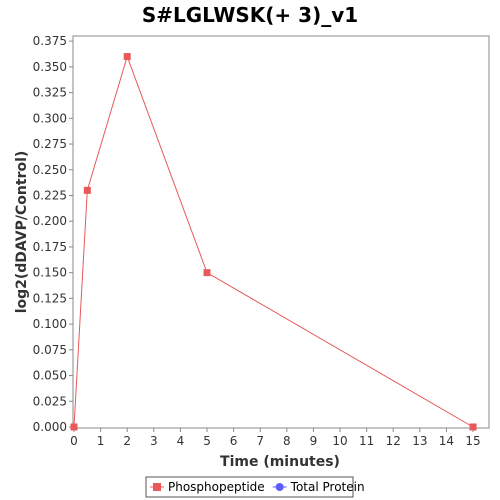  I want to click on y-tick-label: 0.275, so click(50, 144).